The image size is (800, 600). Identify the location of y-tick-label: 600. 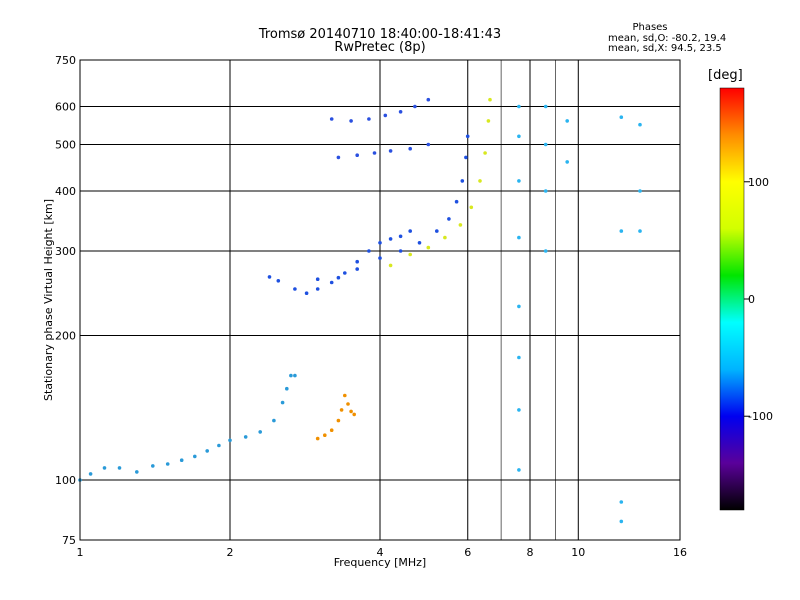
(65, 107).